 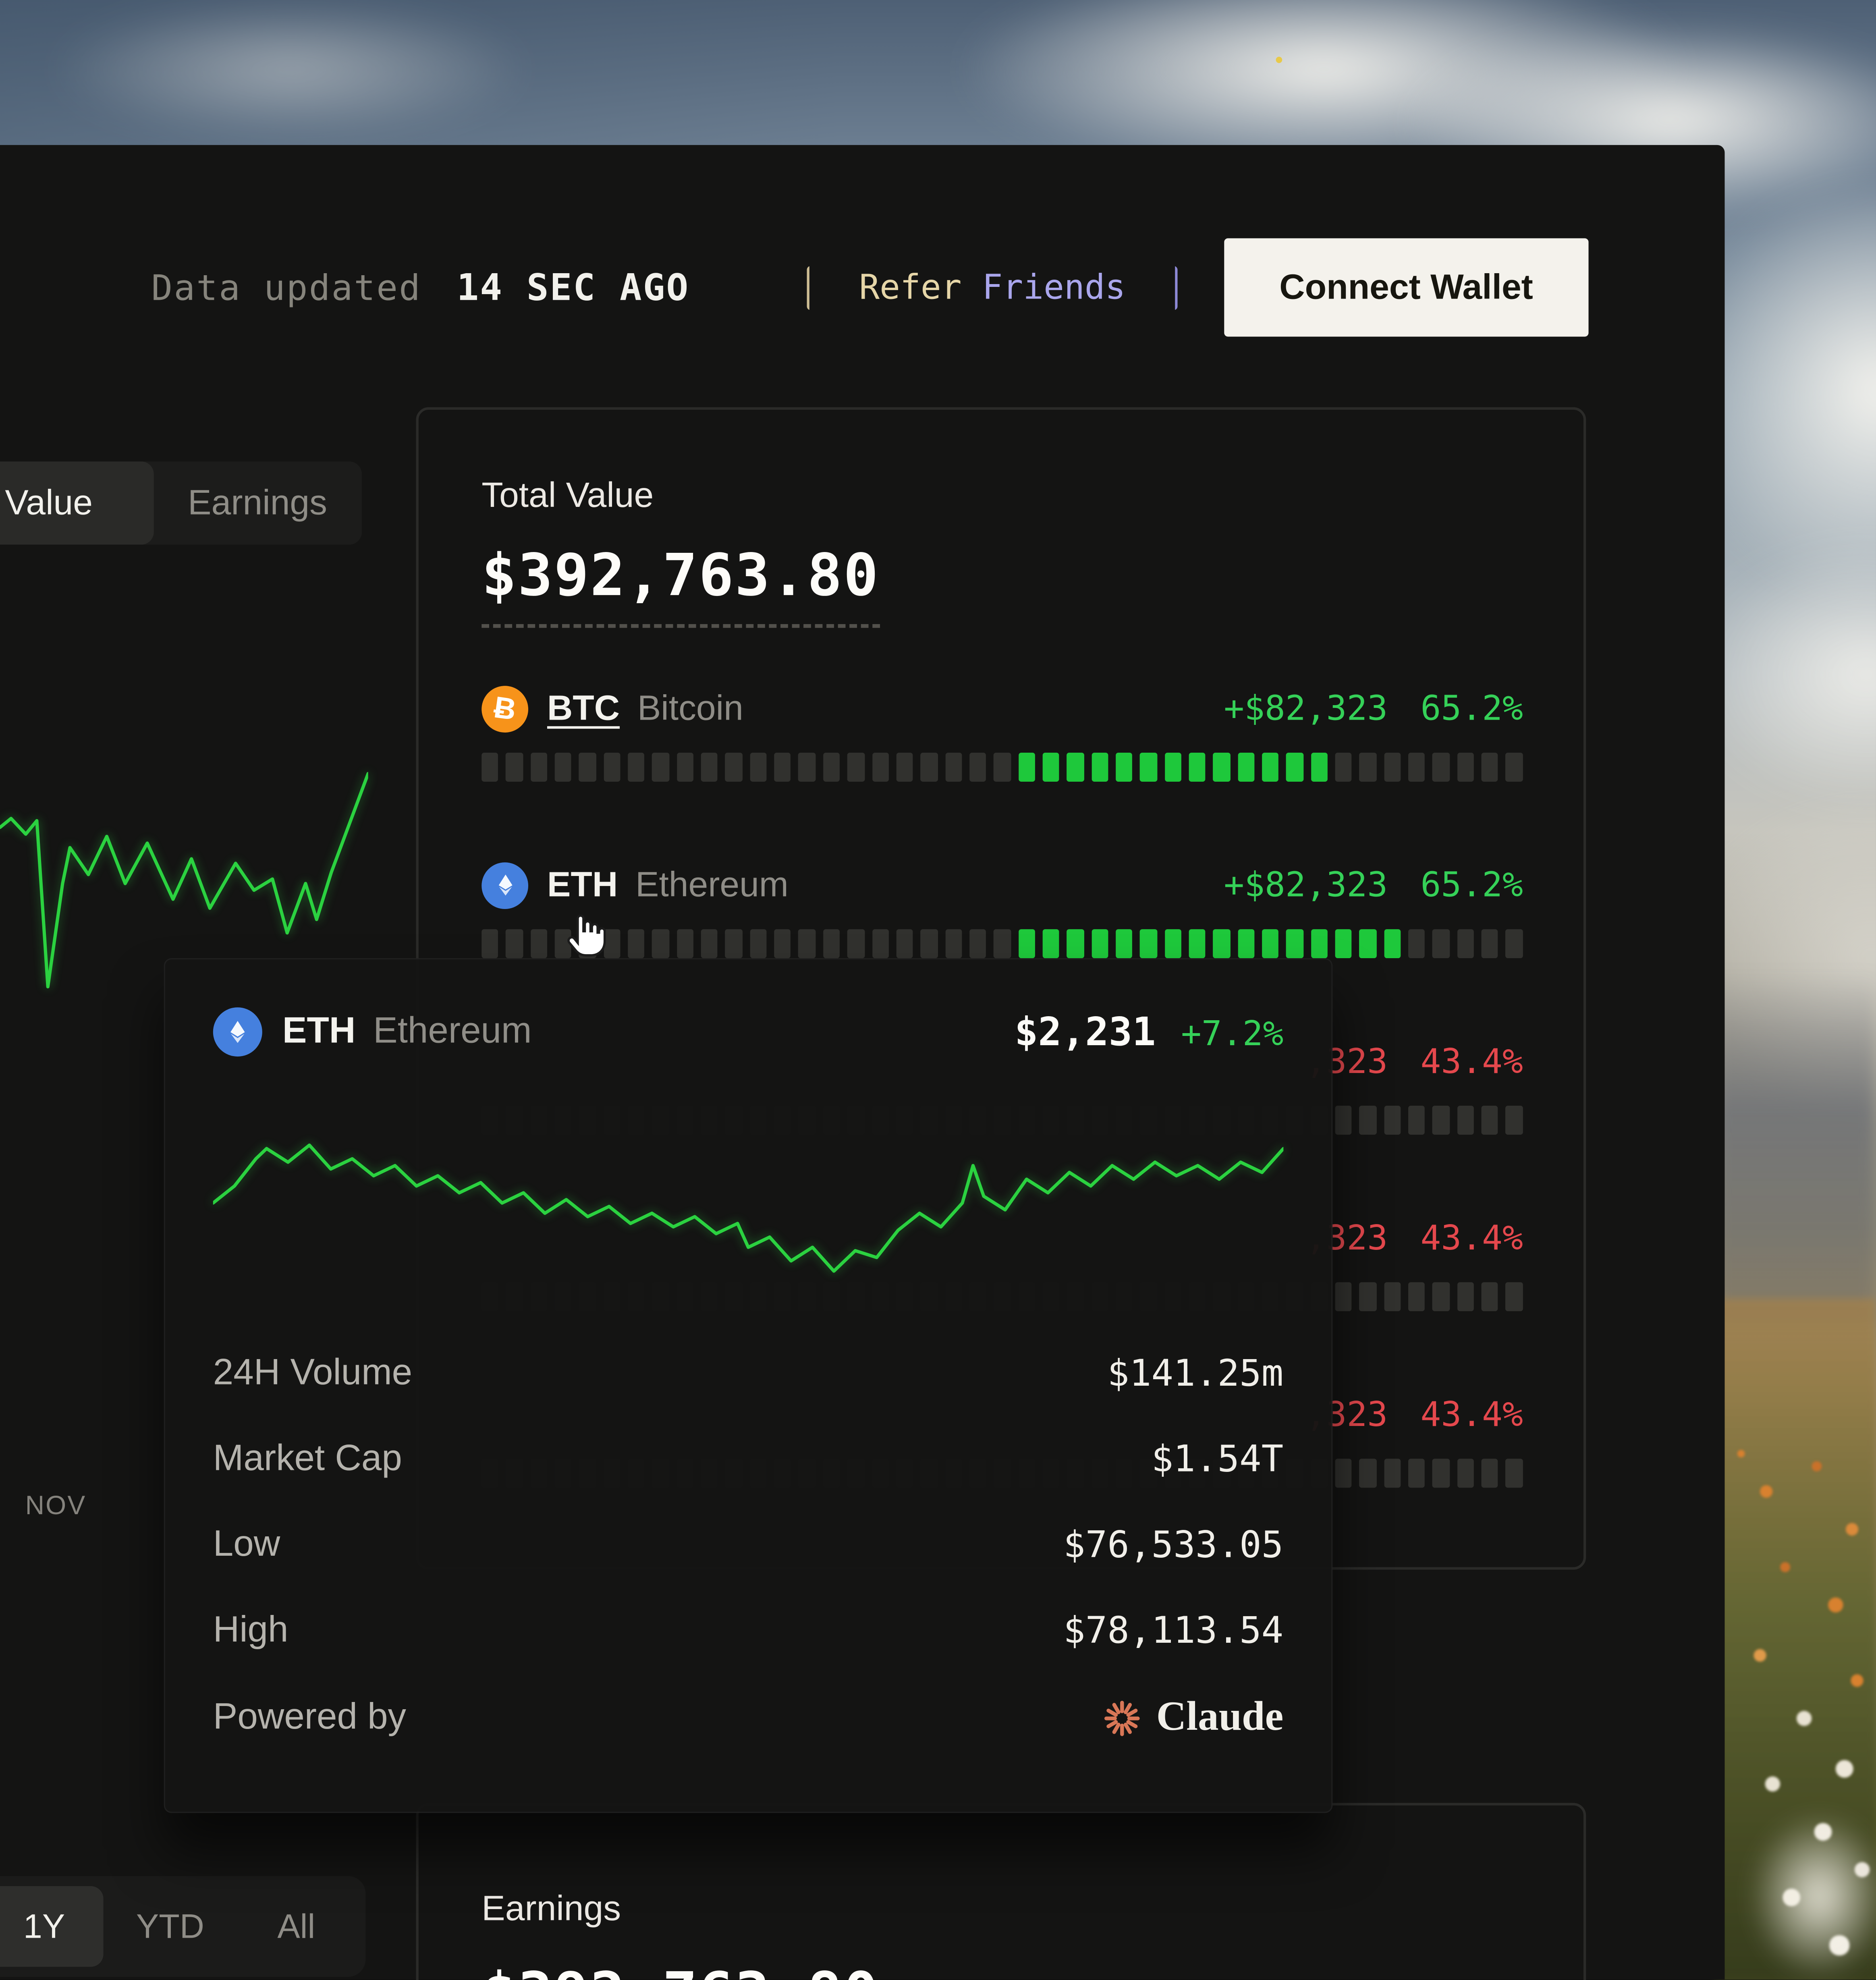 I want to click on asset-row-header: ETH Ethereum +$82,323 65.2%, so click(x=1002, y=885).